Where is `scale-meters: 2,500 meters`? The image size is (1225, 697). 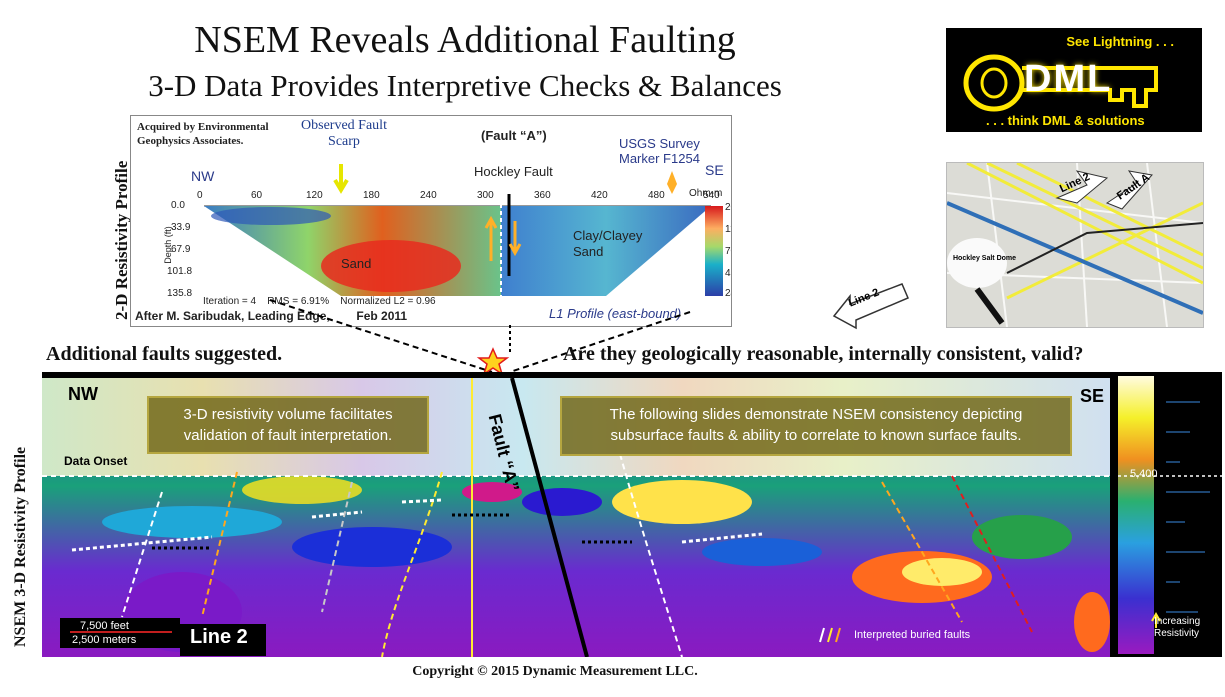
scale-meters: 2,500 meters is located at coordinates (104, 640).